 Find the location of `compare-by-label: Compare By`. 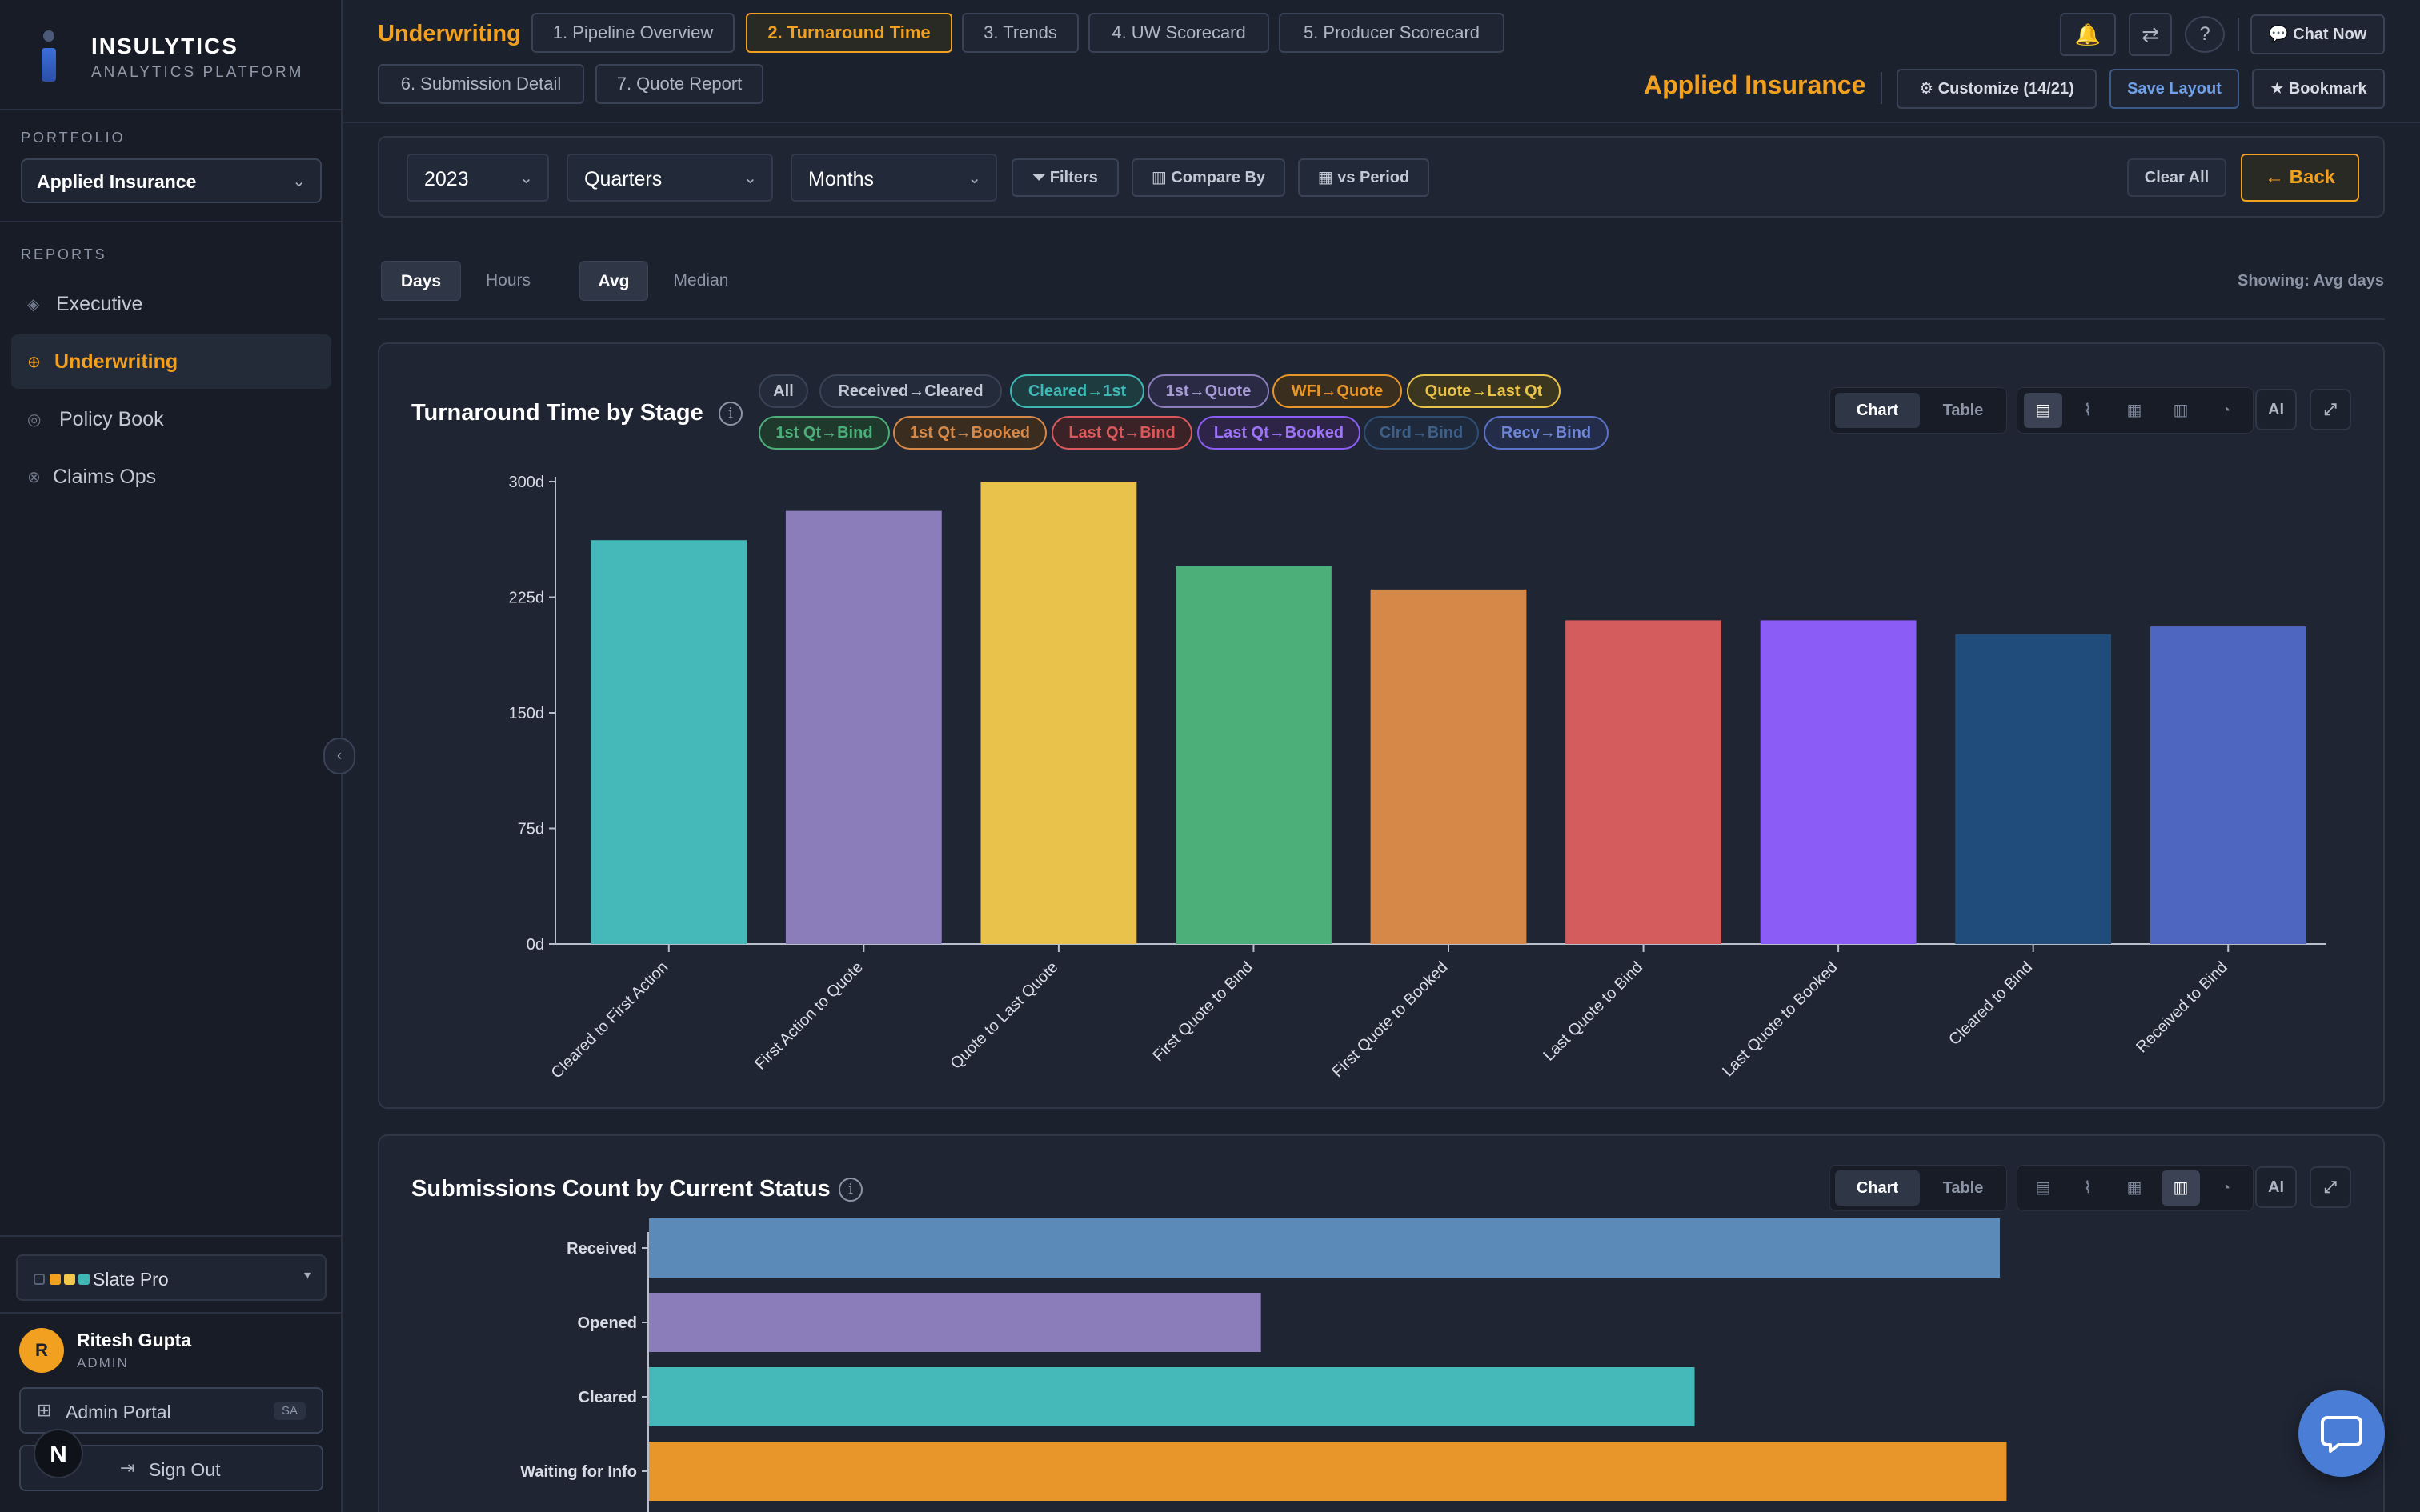

compare-by-label: Compare By is located at coordinates (1218, 177).